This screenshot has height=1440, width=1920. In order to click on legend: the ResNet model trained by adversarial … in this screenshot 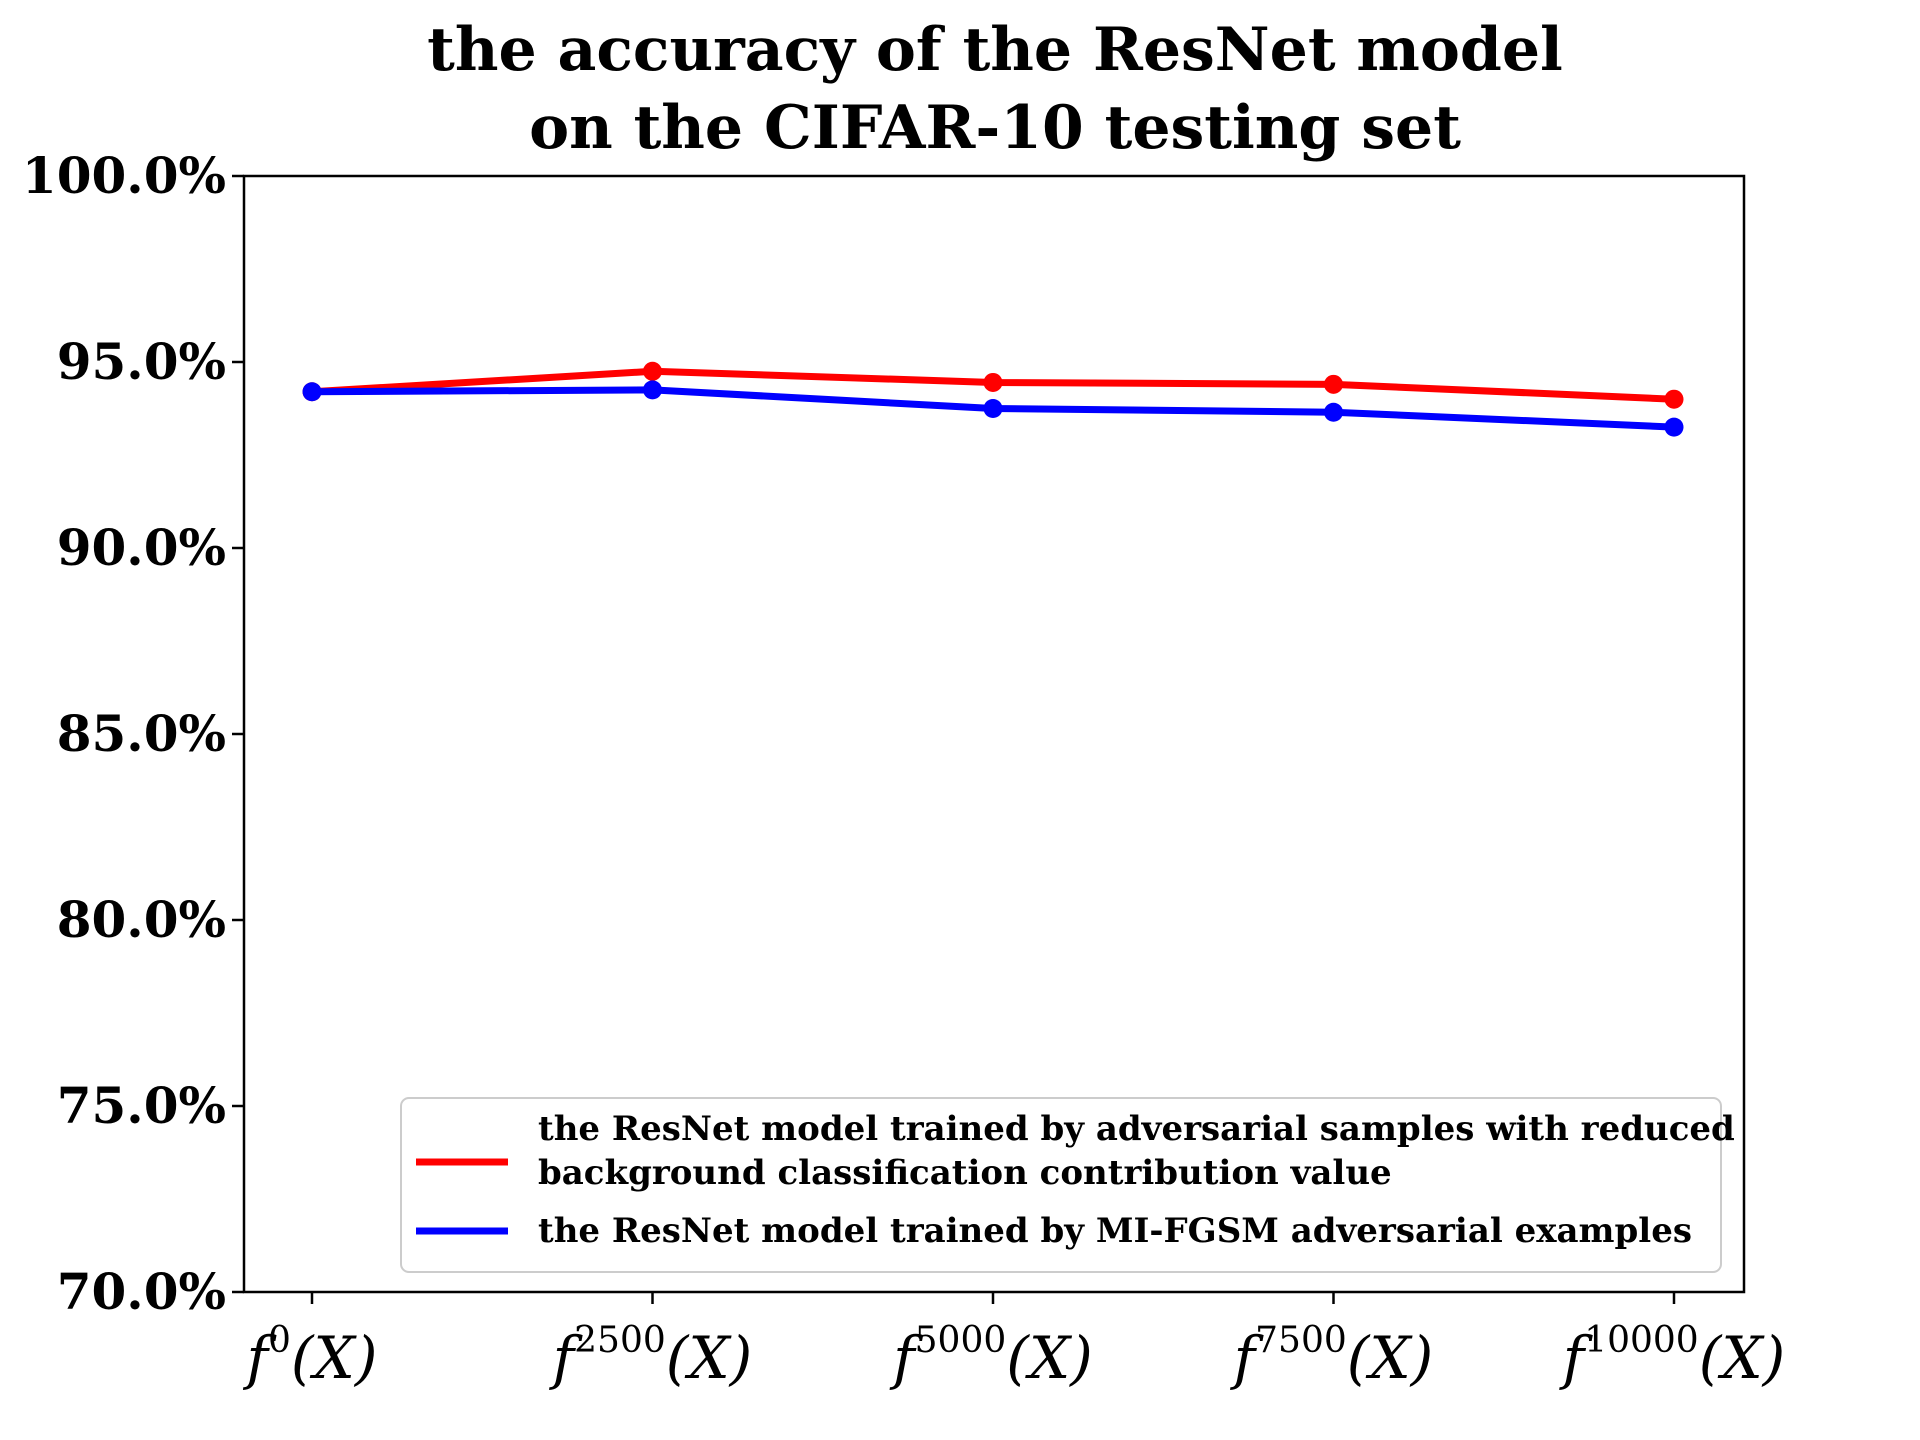, I will do `click(1067, 1185)`.